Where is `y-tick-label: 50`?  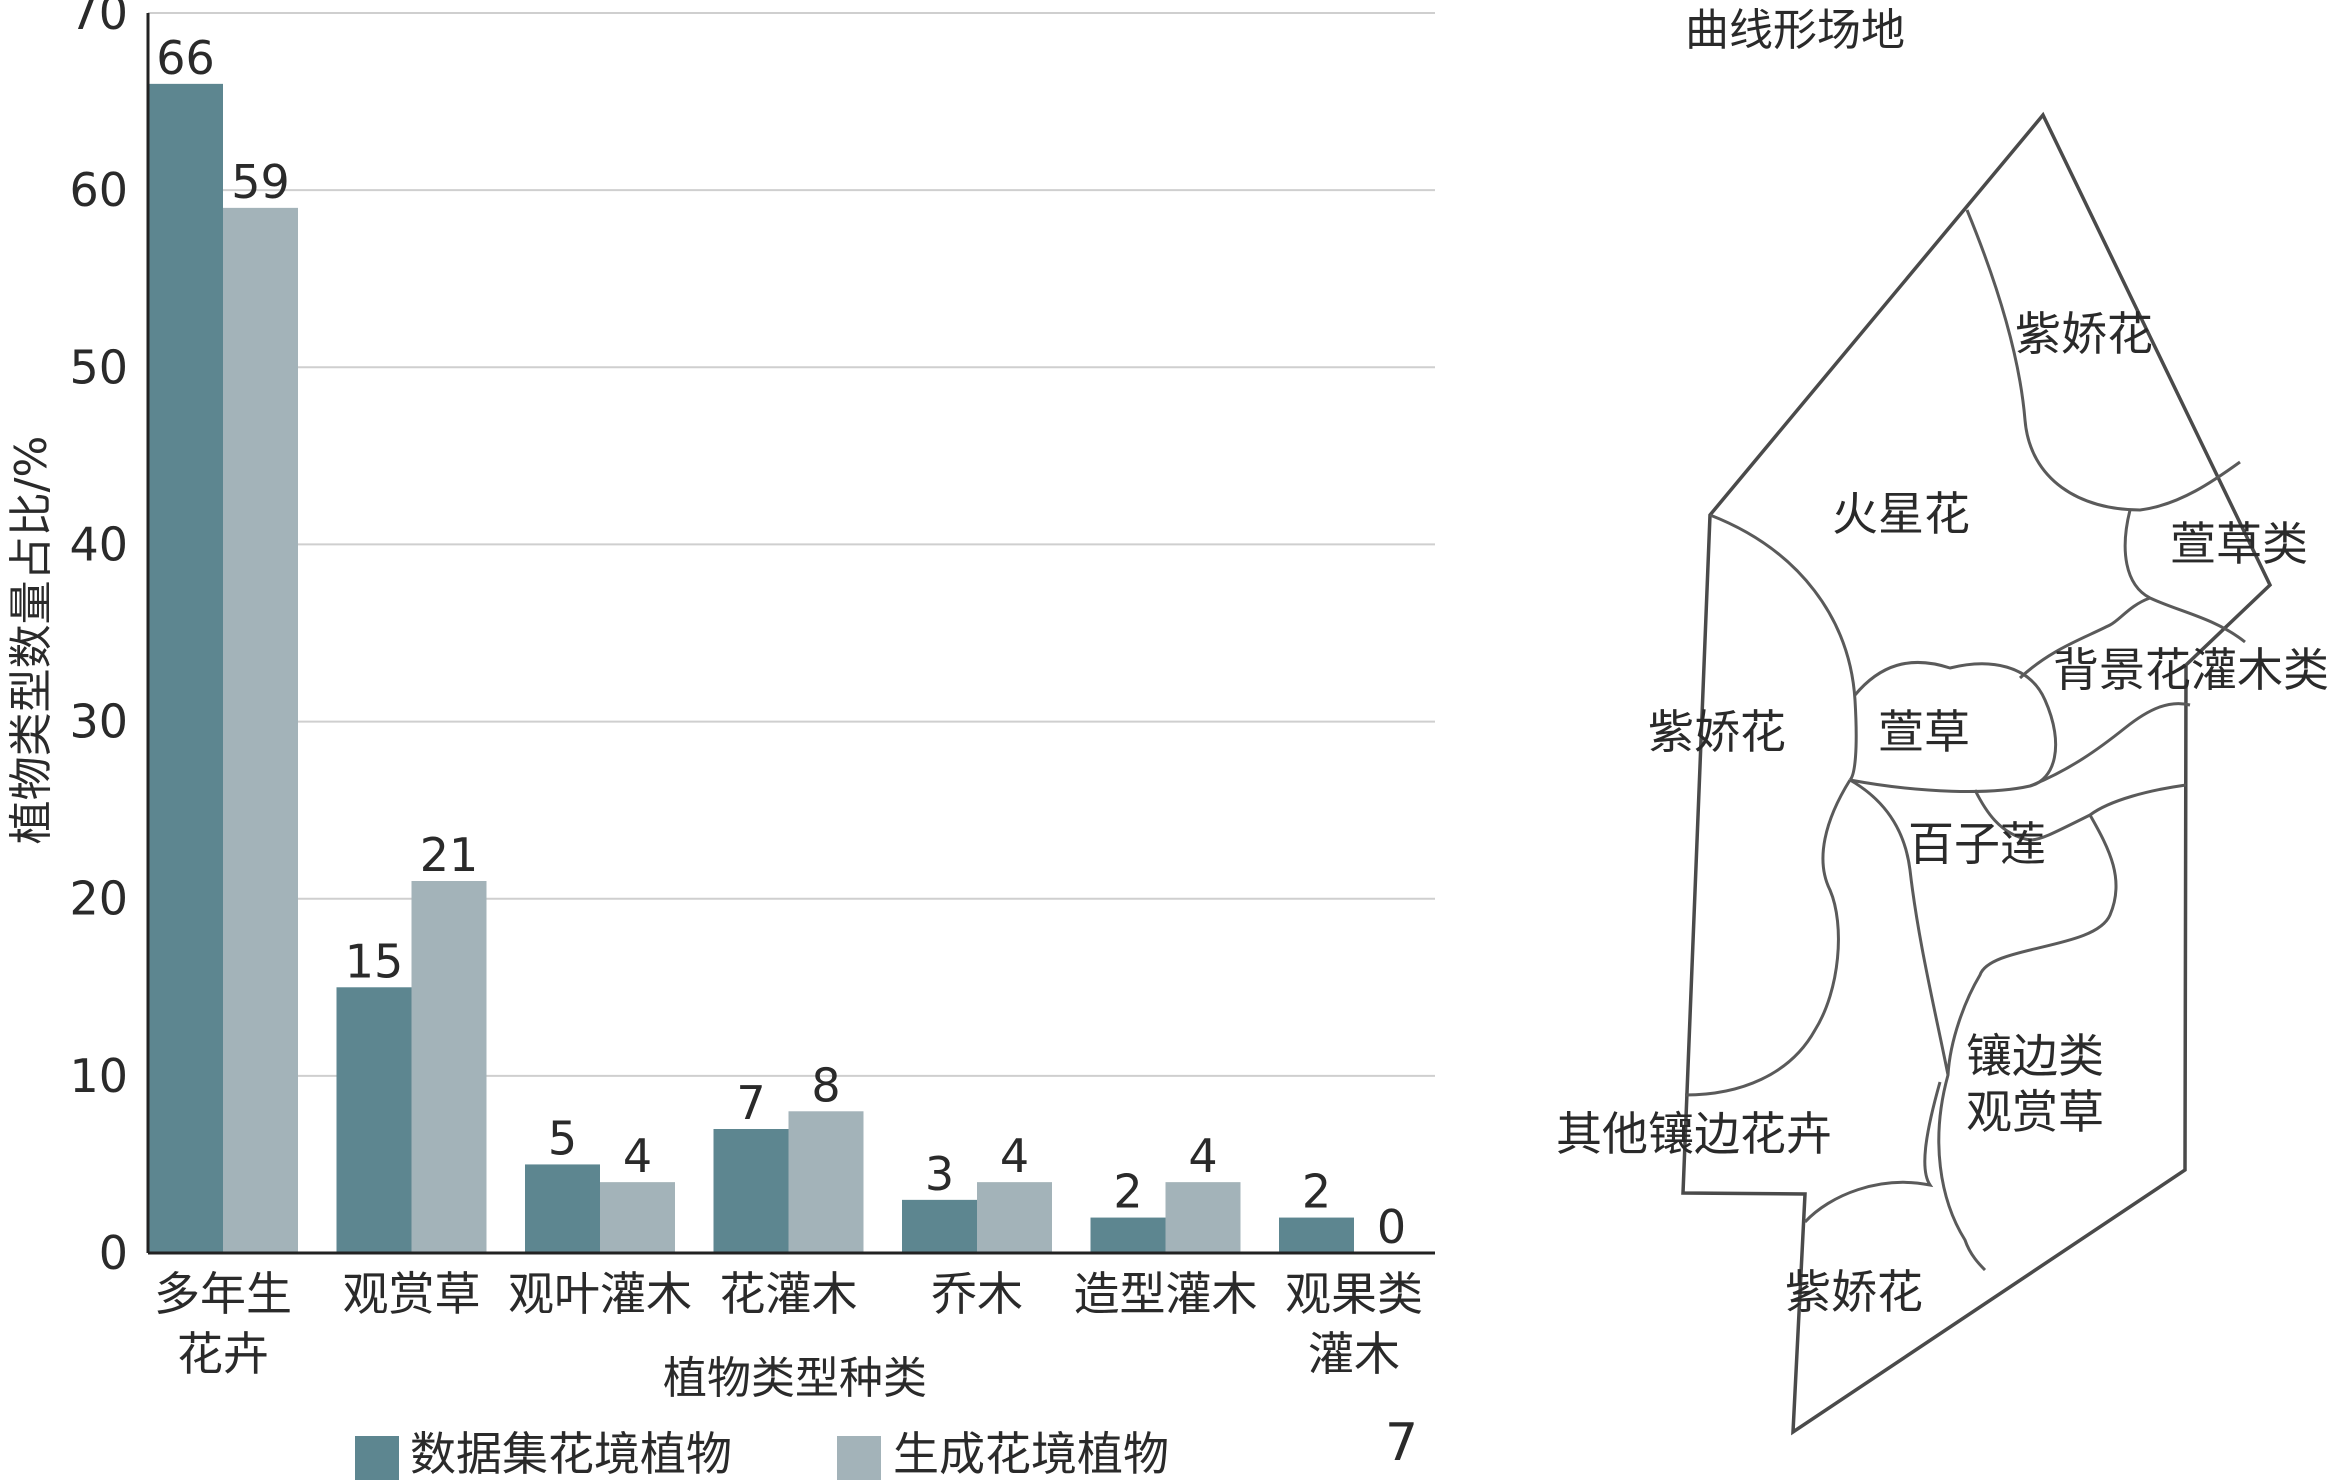 y-tick-label: 50 is located at coordinates (98, 367).